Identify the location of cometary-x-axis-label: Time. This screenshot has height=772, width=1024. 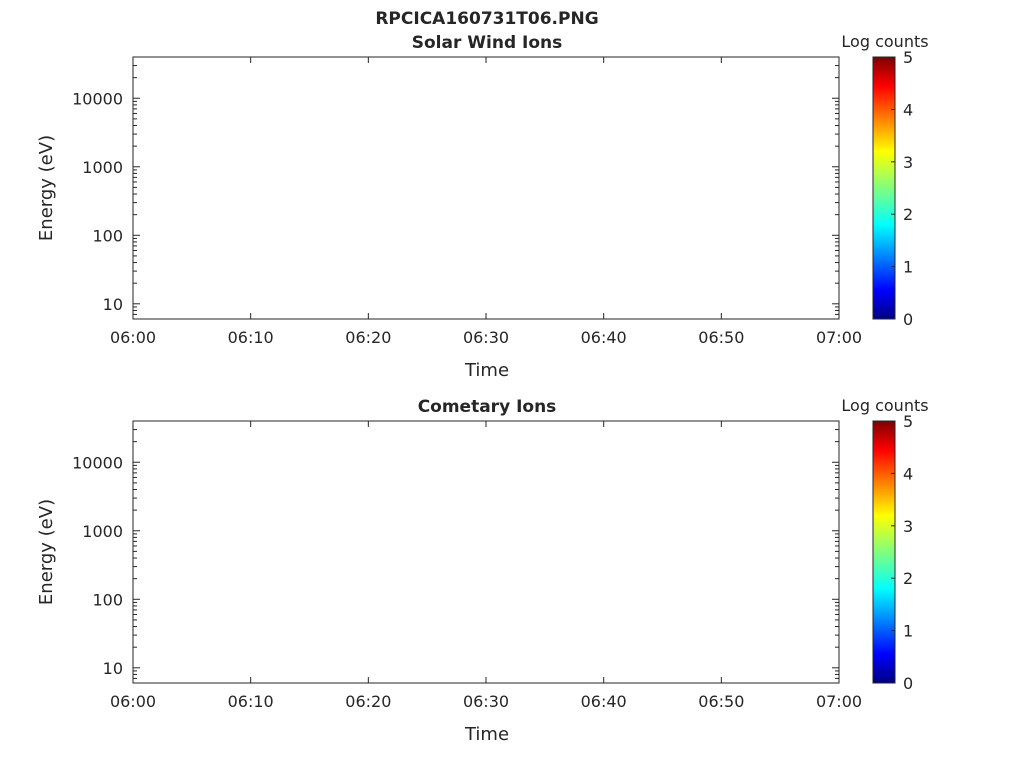
(486, 734).